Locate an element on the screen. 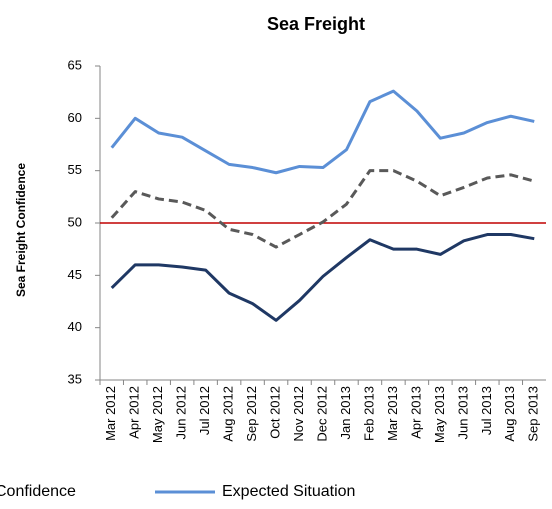 The height and width of the screenshot is (509, 552). y-tick-label: 60 is located at coordinates (75, 117).